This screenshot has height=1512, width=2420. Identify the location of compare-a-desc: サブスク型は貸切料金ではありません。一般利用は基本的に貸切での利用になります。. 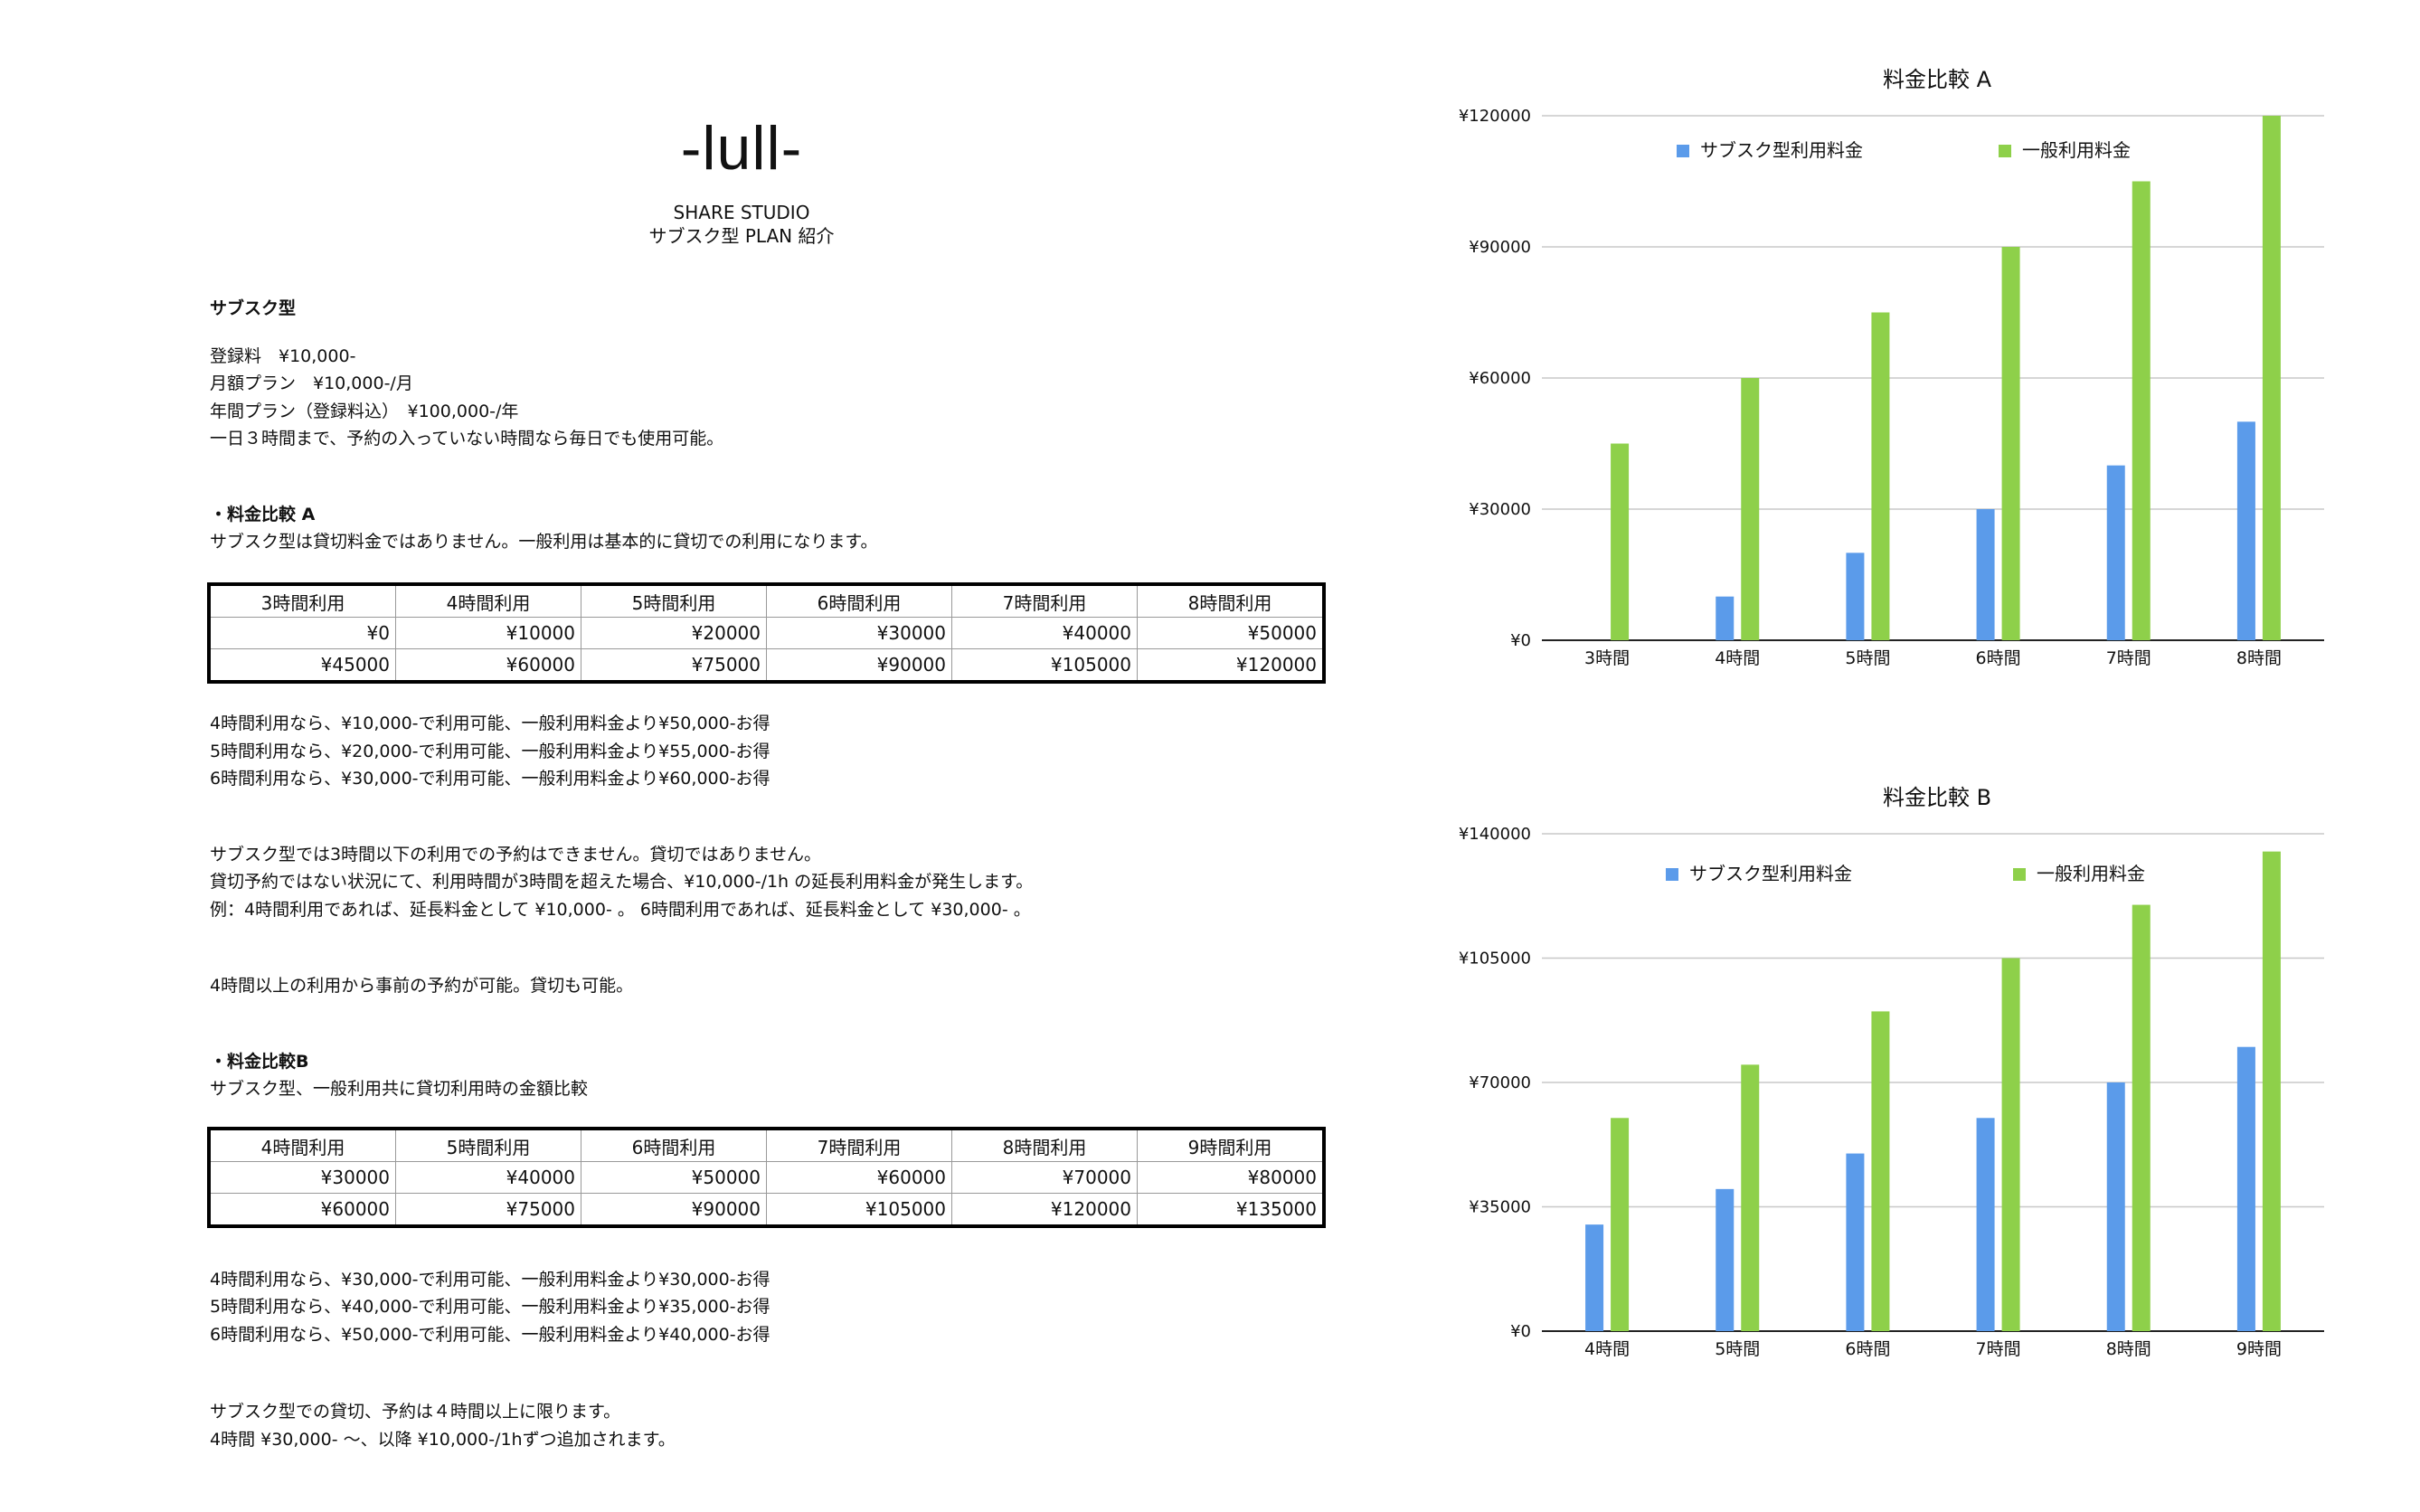
(544, 542).